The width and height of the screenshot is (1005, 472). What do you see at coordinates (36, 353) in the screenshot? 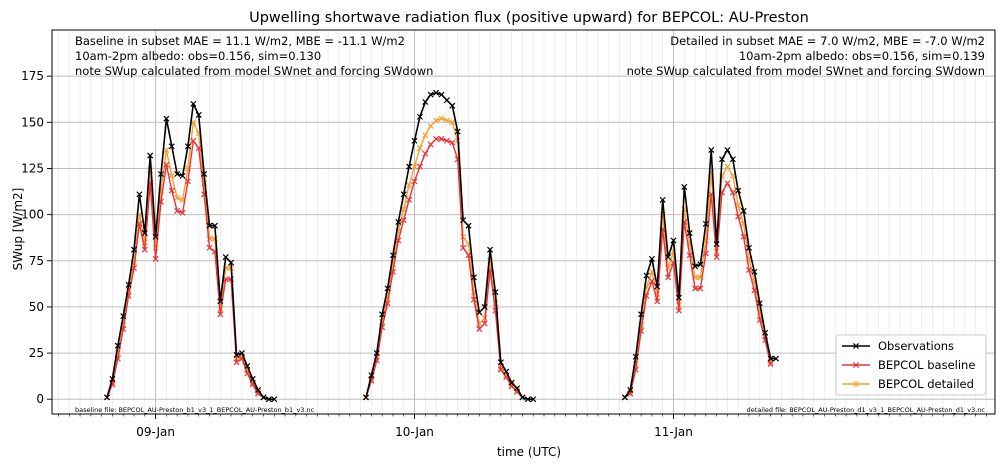
I see `y-tick-label: 25` at bounding box center [36, 353].